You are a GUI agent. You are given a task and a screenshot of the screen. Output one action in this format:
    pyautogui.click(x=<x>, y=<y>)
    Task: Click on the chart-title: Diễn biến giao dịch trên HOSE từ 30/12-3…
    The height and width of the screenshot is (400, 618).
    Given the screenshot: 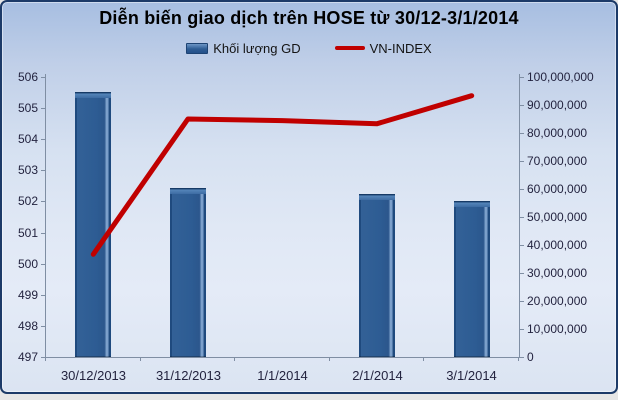 What is the action you would take?
    pyautogui.click(x=309, y=18)
    